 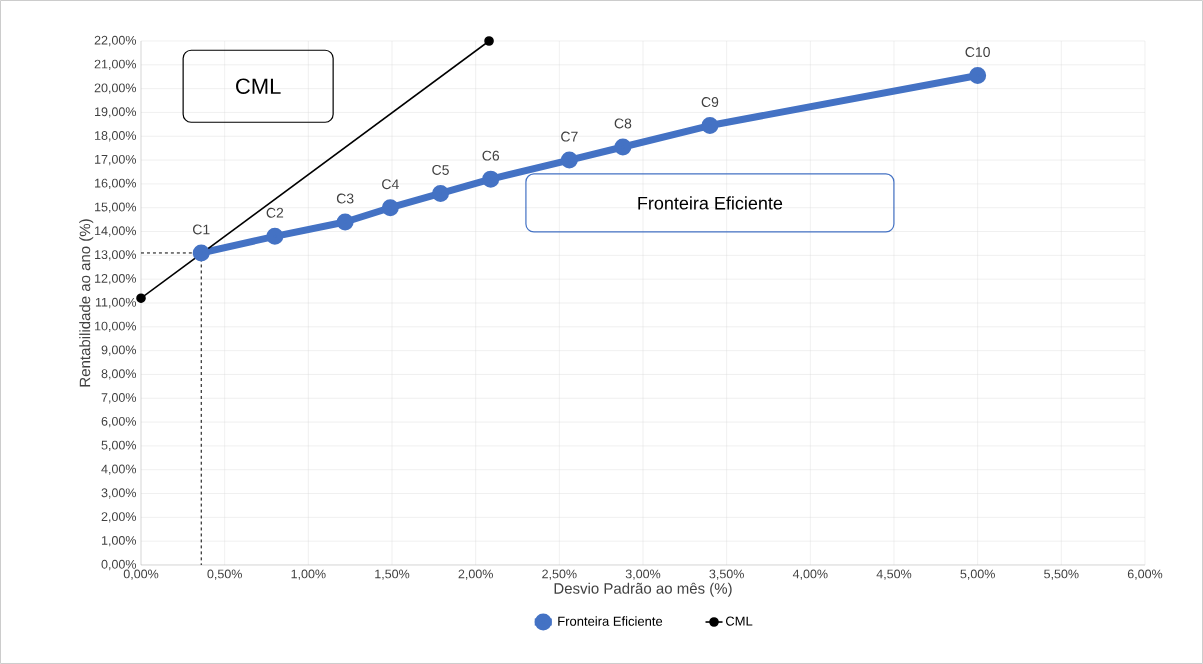 What do you see at coordinates (726, 574) in the screenshot?
I see `x-tick-label: 3,50%` at bounding box center [726, 574].